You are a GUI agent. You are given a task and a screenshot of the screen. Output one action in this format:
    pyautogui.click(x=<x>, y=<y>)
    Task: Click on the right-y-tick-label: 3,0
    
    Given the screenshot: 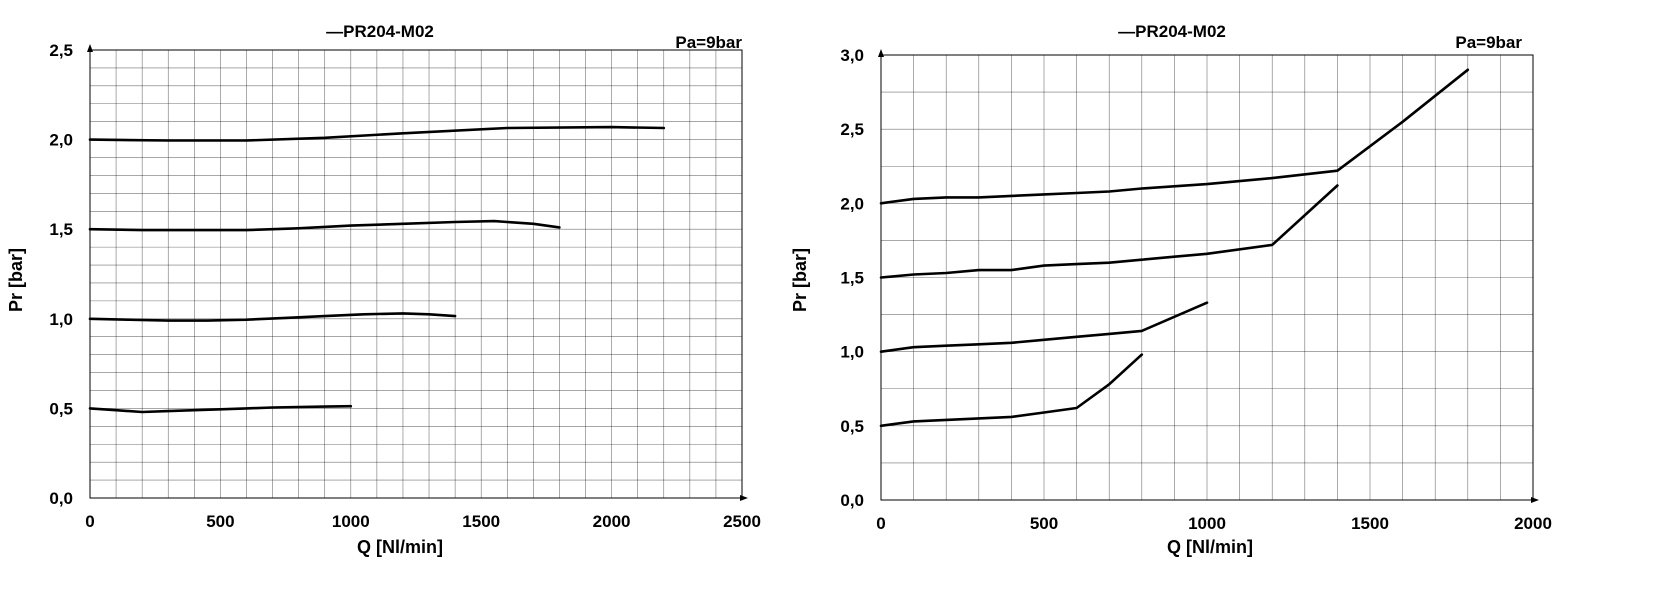 What is the action you would take?
    pyautogui.click(x=852, y=55)
    